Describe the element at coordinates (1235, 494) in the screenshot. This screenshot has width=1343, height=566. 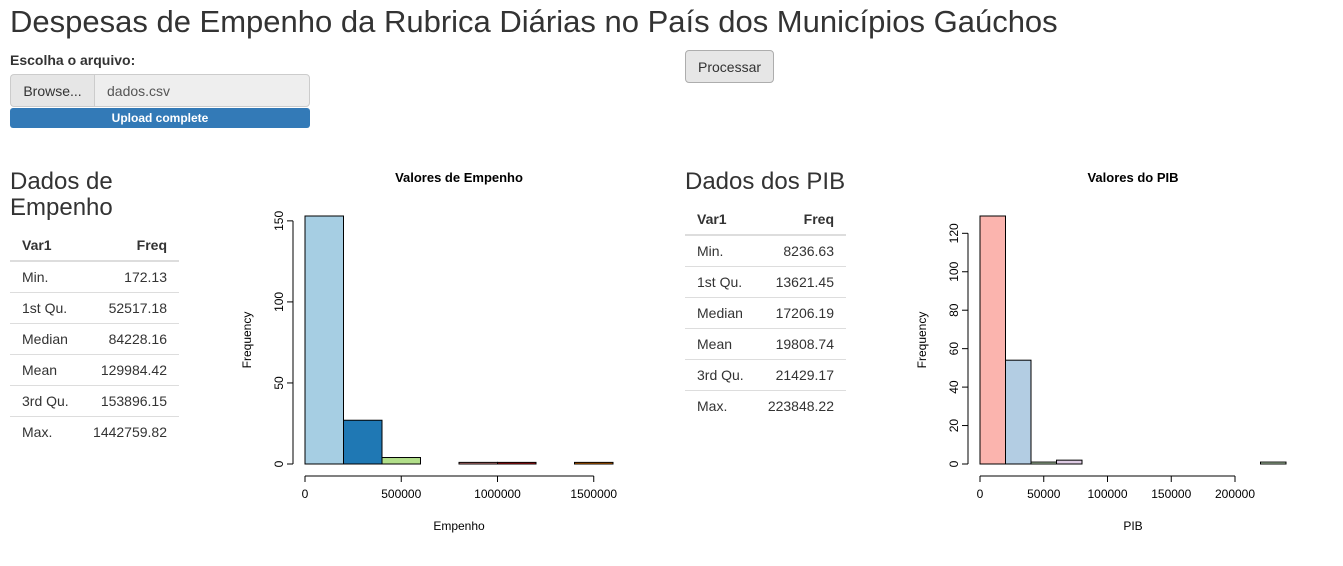
I see `x-tick-label: 200000` at that location.